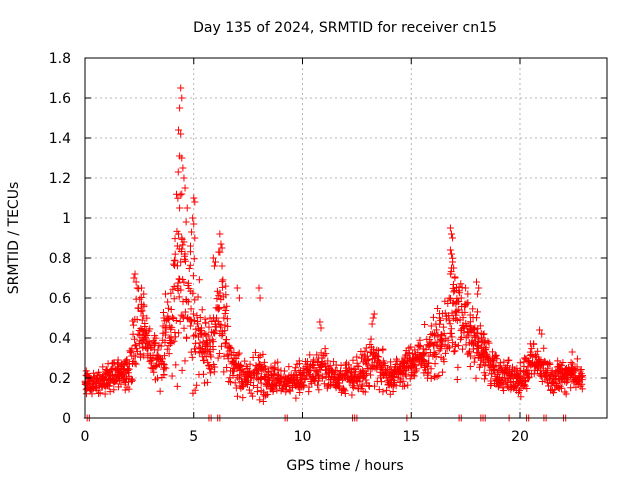  Describe the element at coordinates (520, 437) in the screenshot. I see `x-tick-label: 20` at that location.